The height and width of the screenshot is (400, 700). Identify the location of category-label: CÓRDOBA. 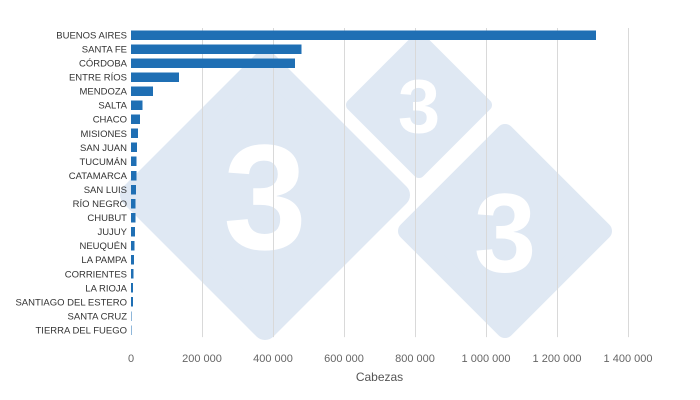
(103, 64).